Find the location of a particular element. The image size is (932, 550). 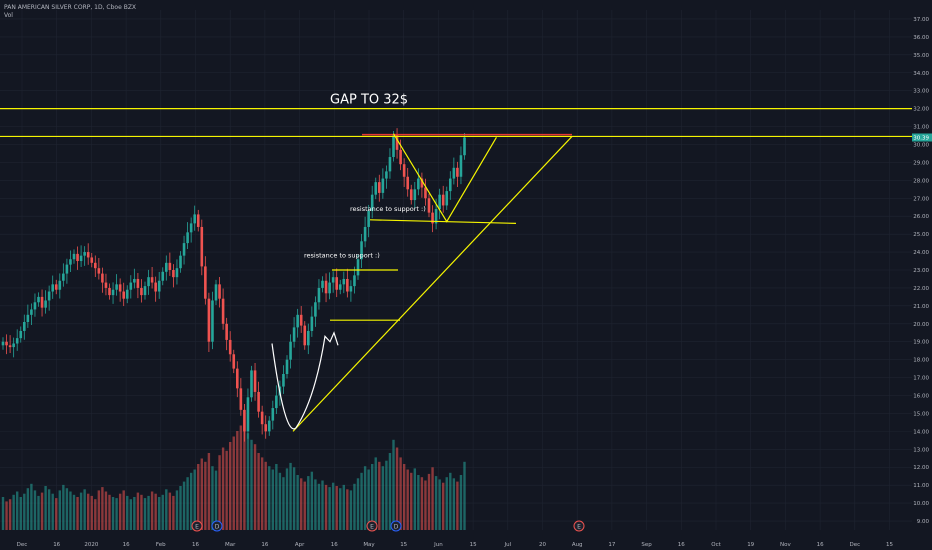

symbol-title: PAN AMERICAN SILVER CORP, 1D, Cboe BZX is located at coordinates (70, 7).